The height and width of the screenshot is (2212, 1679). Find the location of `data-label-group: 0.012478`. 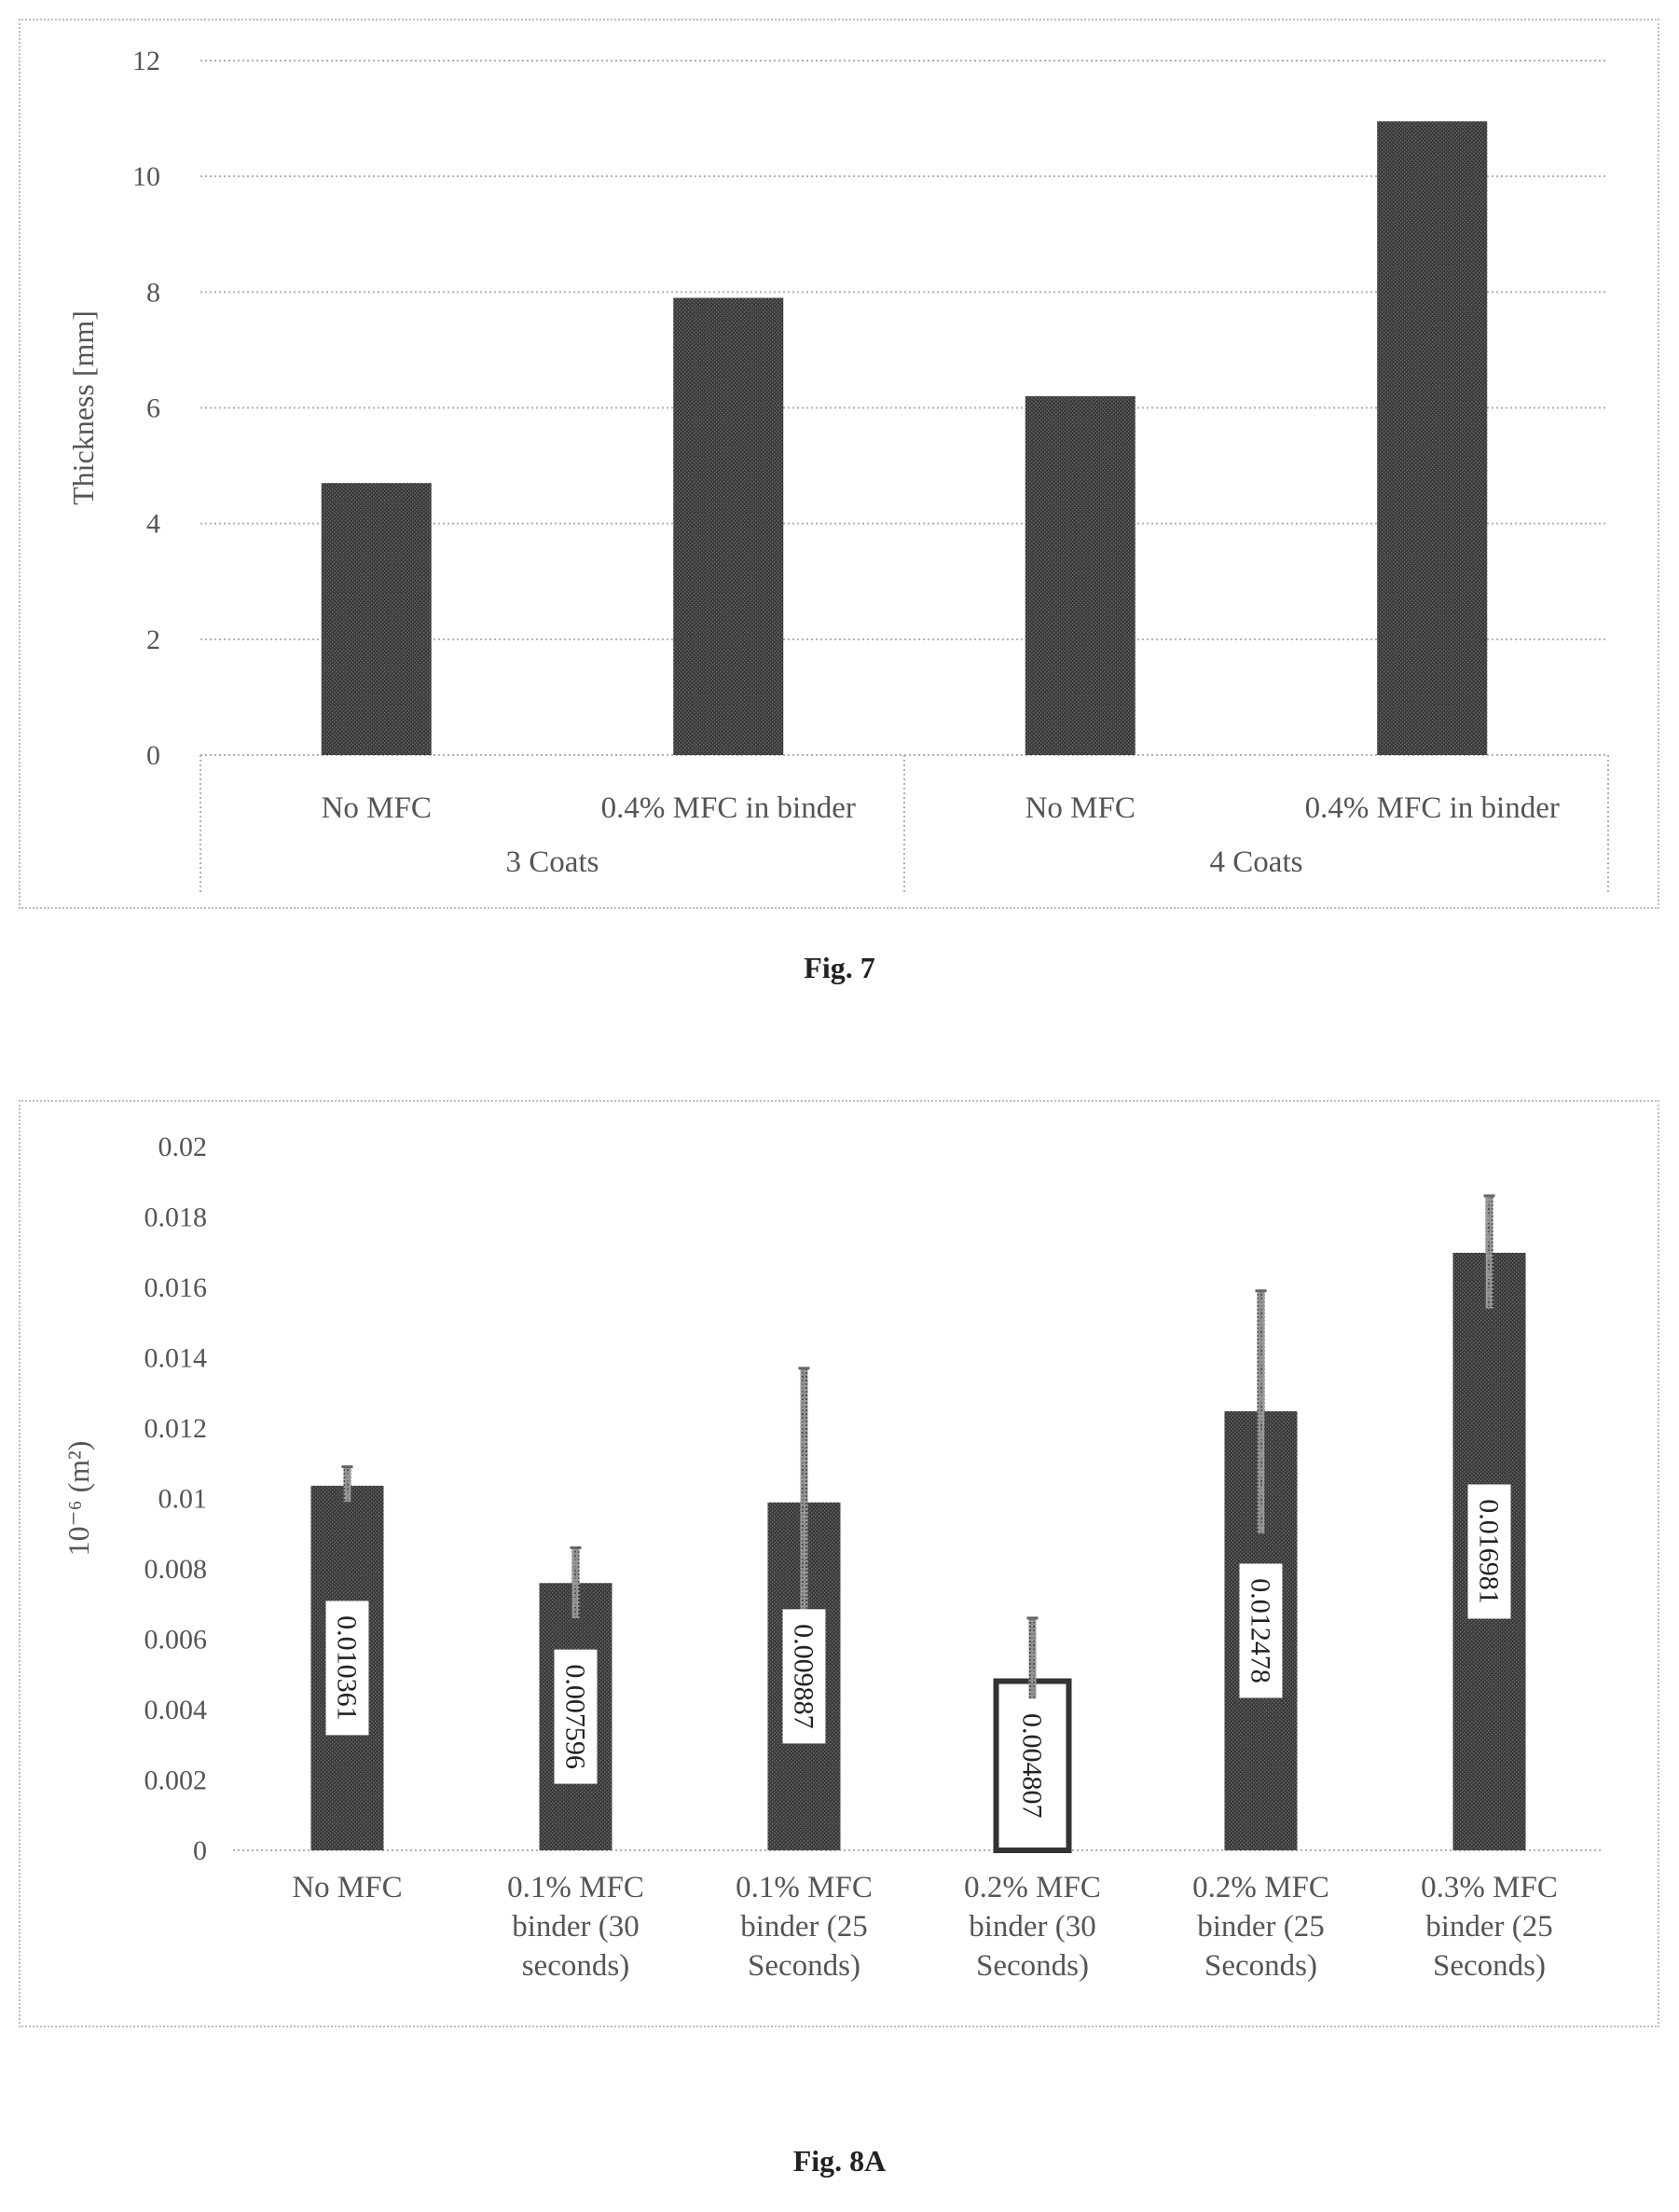

data-label-group: 0.012478 is located at coordinates (1261, 1630).